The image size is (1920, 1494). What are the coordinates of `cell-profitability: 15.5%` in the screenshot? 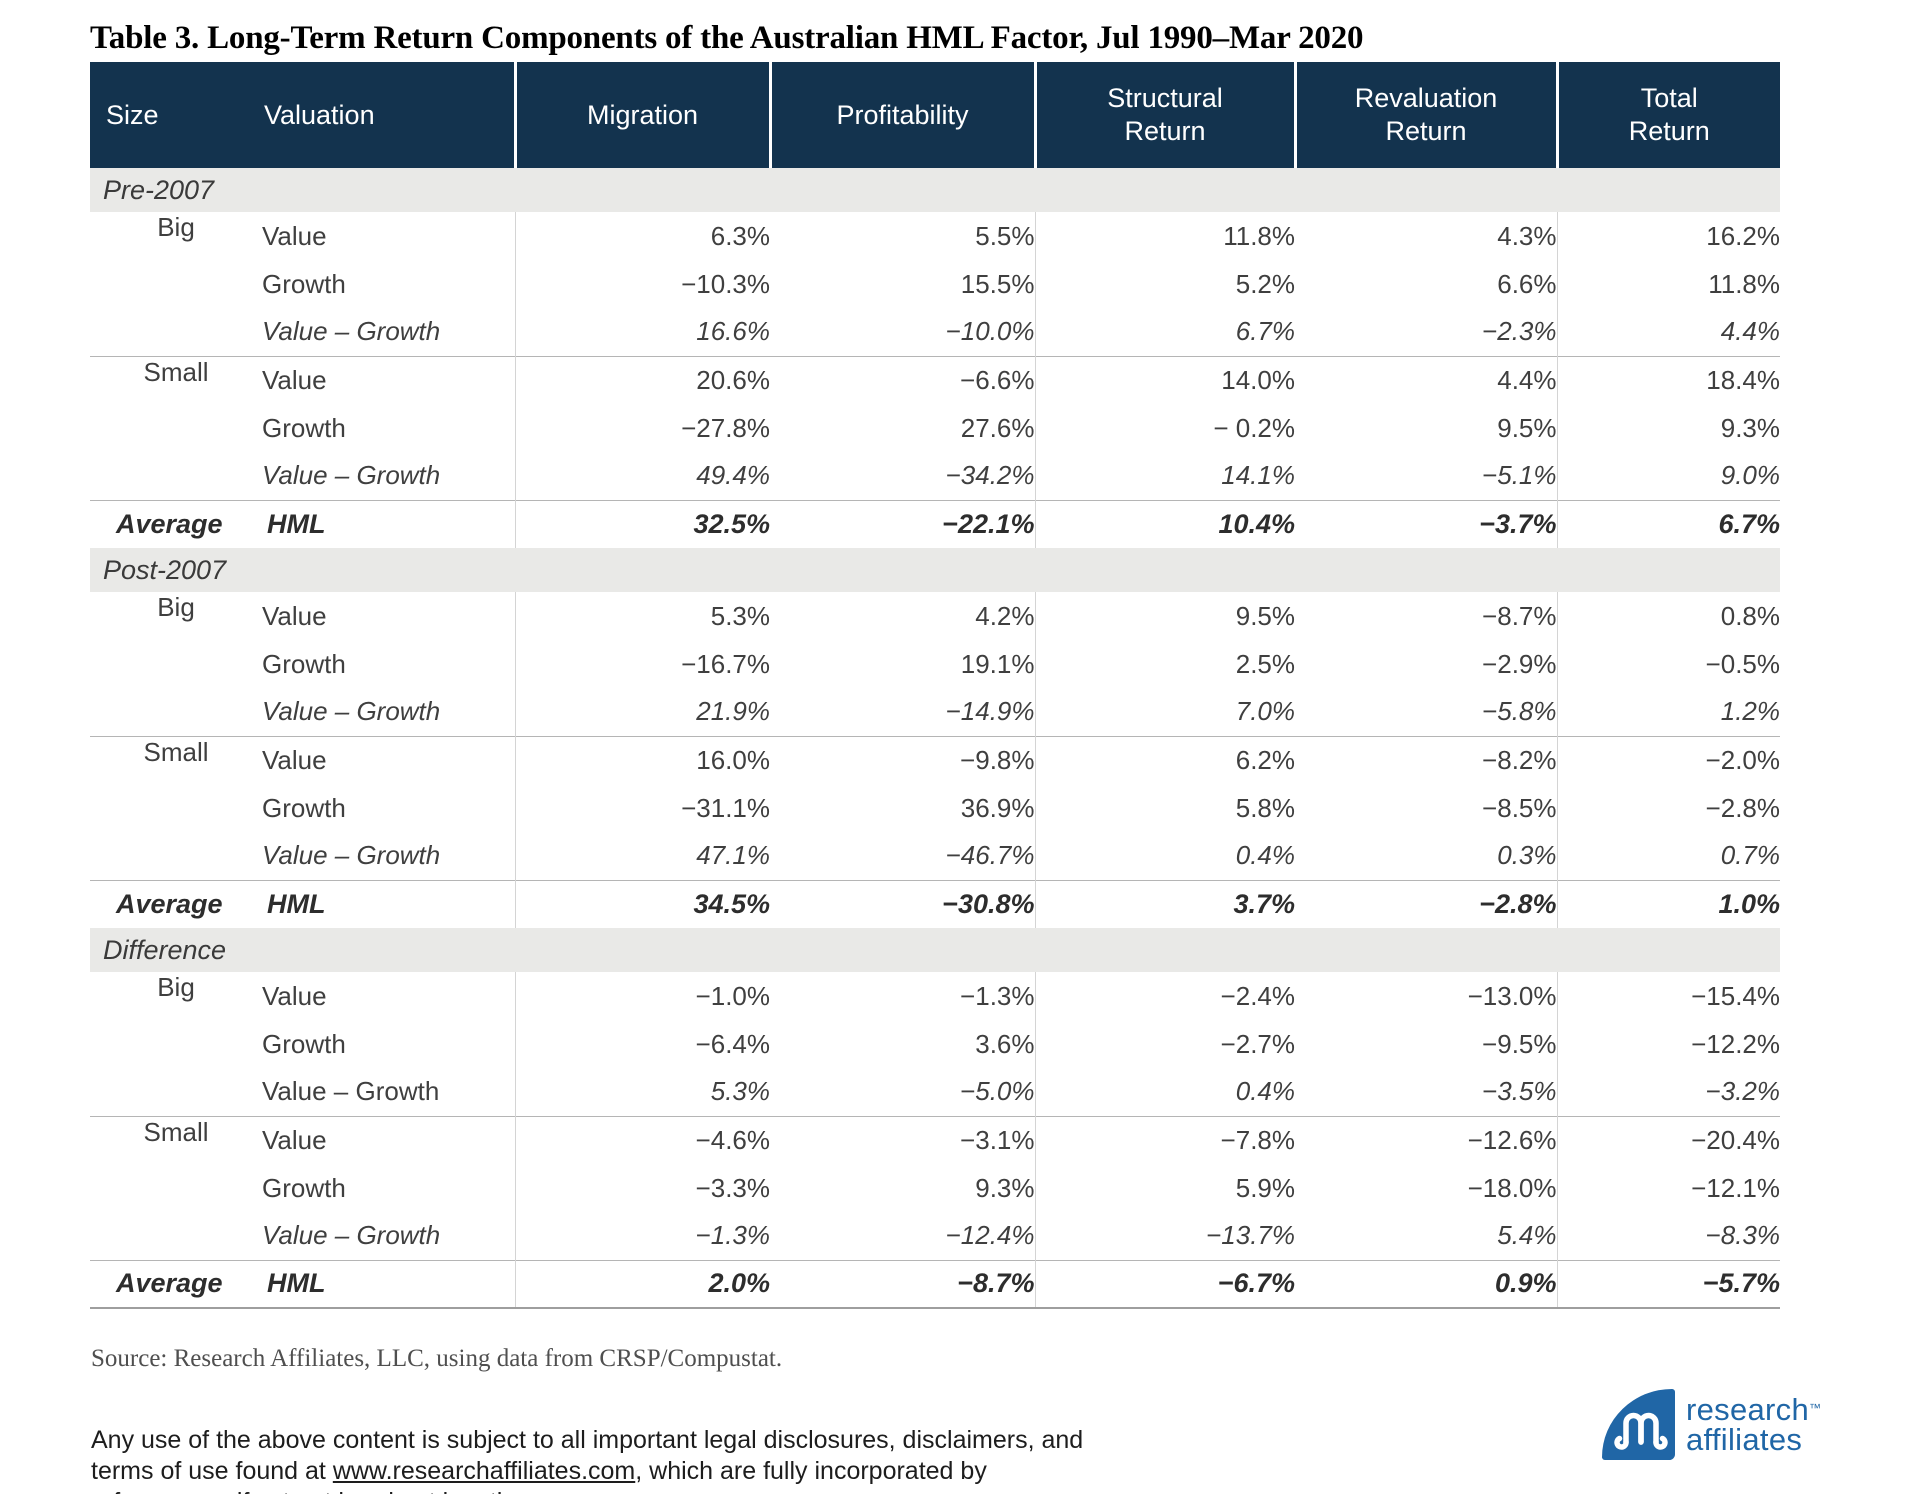 It's located at (997, 283).